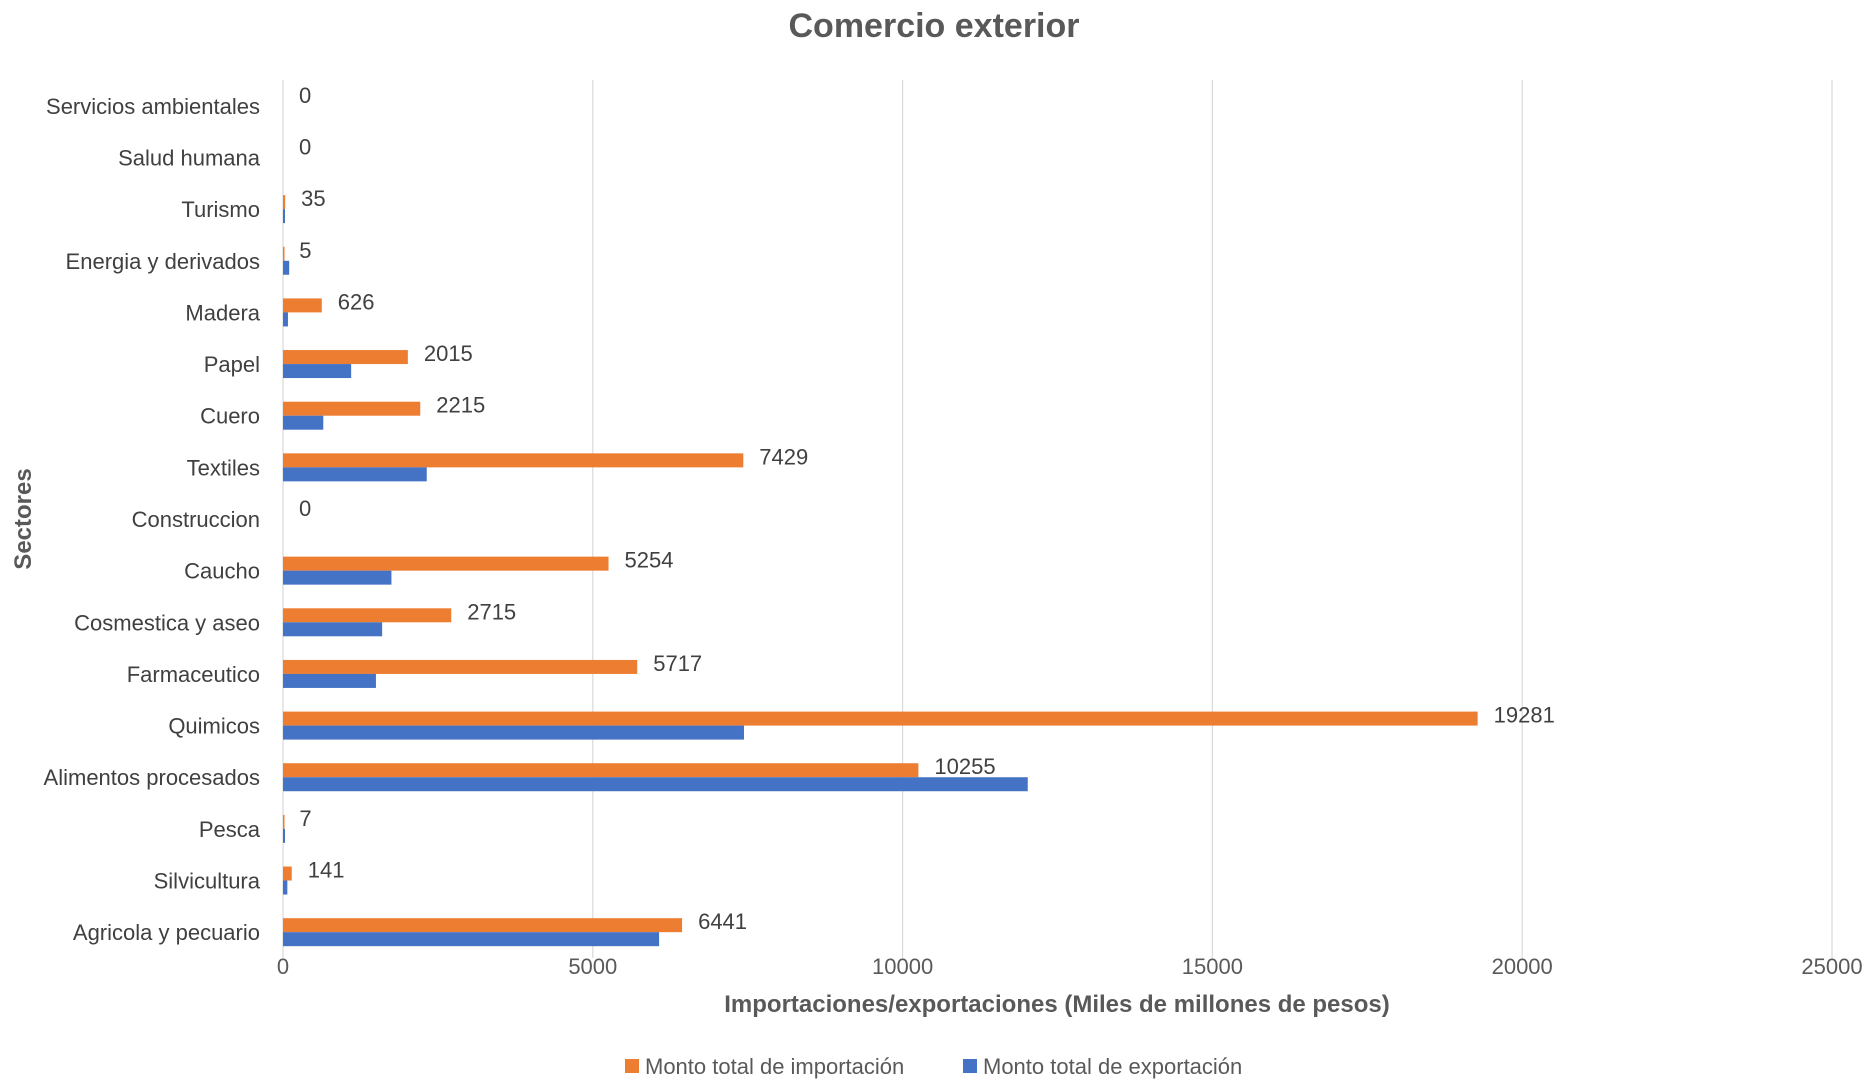 This screenshot has width=1869, height=1086. I want to click on x-tick-label: 15000, so click(1212, 966).